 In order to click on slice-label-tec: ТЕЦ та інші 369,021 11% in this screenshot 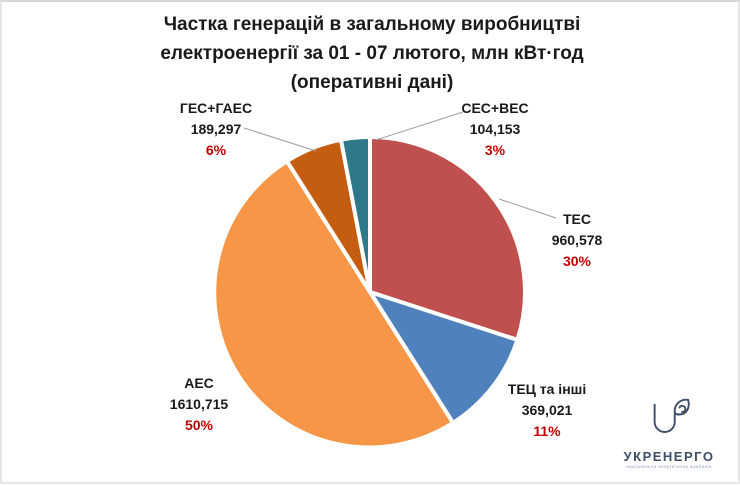, I will do `click(547, 410)`.